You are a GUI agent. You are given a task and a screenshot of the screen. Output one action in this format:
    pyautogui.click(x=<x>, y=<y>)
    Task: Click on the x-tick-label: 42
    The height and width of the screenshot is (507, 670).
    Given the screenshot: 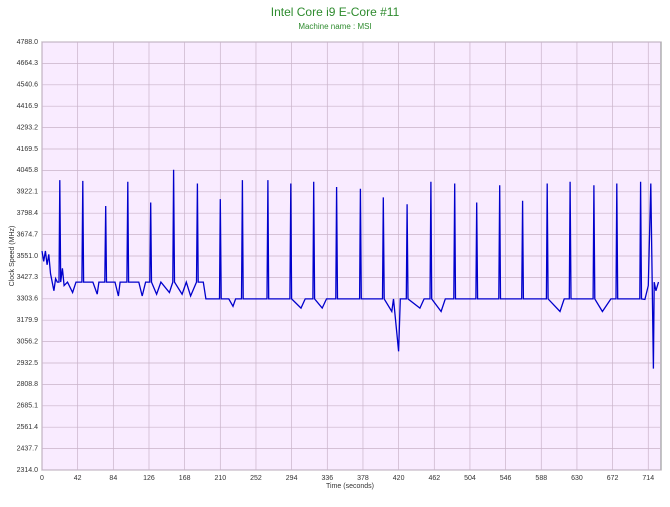 What is the action you would take?
    pyautogui.click(x=78, y=478)
    